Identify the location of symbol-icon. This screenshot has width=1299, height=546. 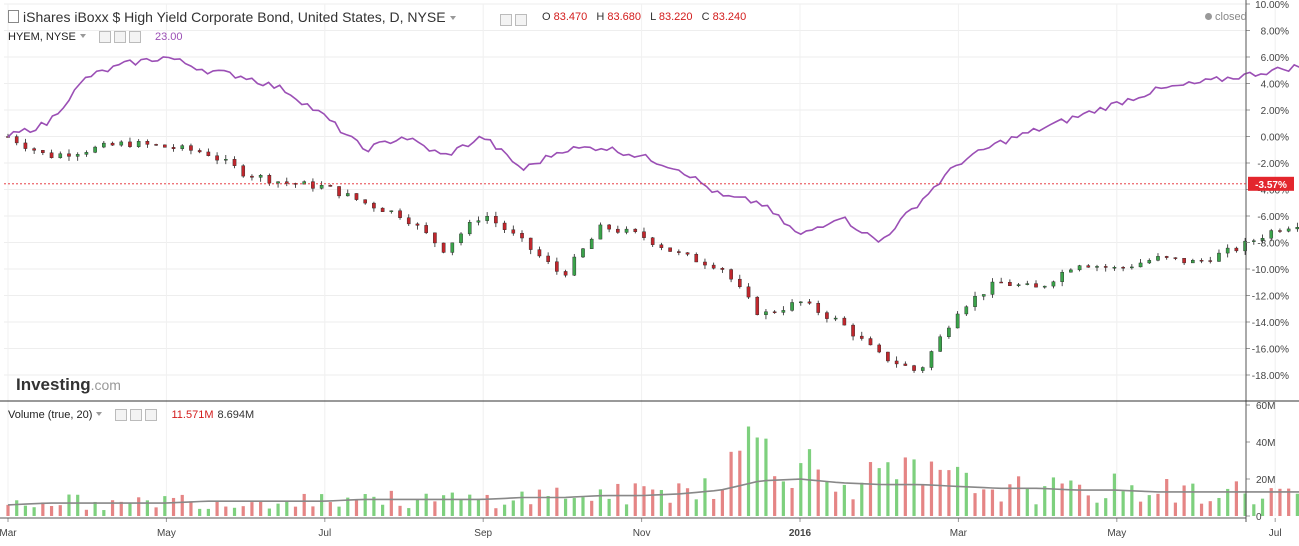
(13, 16).